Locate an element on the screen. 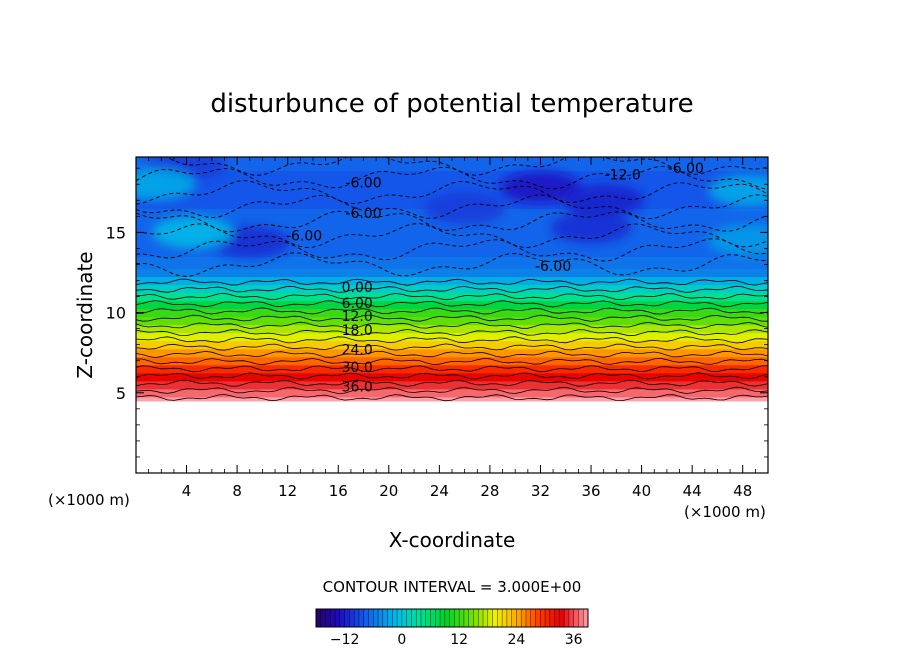  contour-label: 36.0 is located at coordinates (357, 387).